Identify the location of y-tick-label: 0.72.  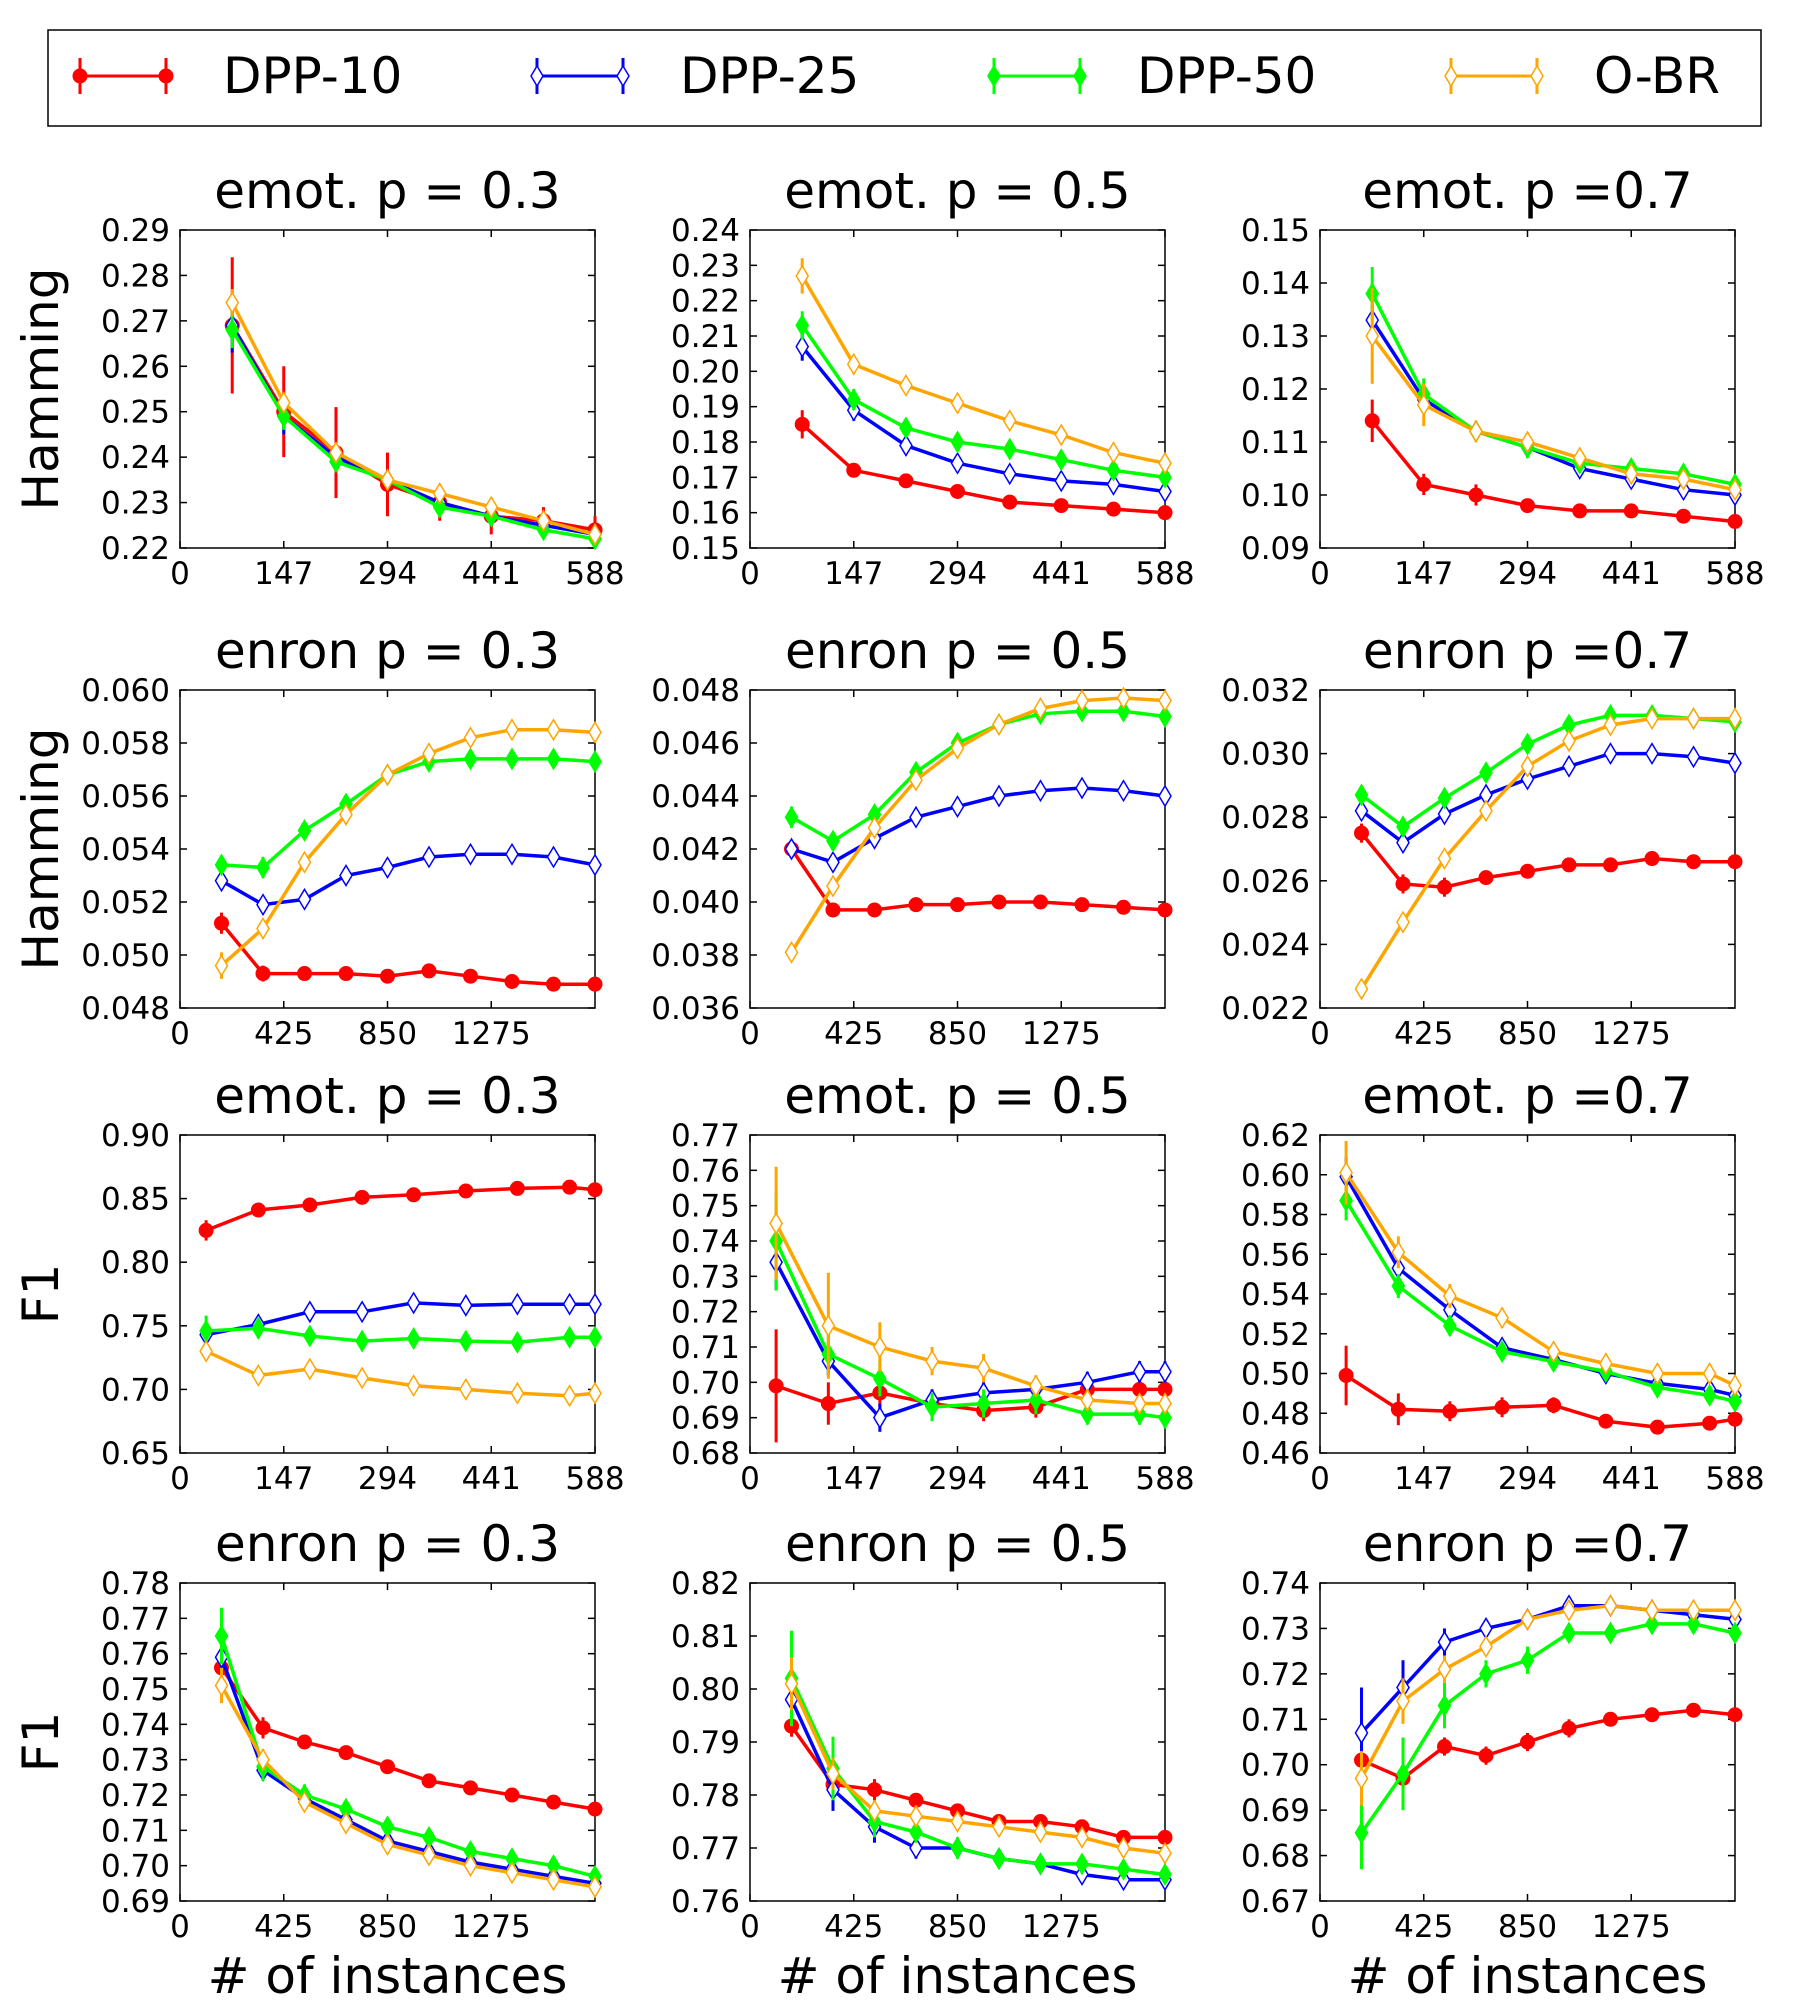
(135, 1796).